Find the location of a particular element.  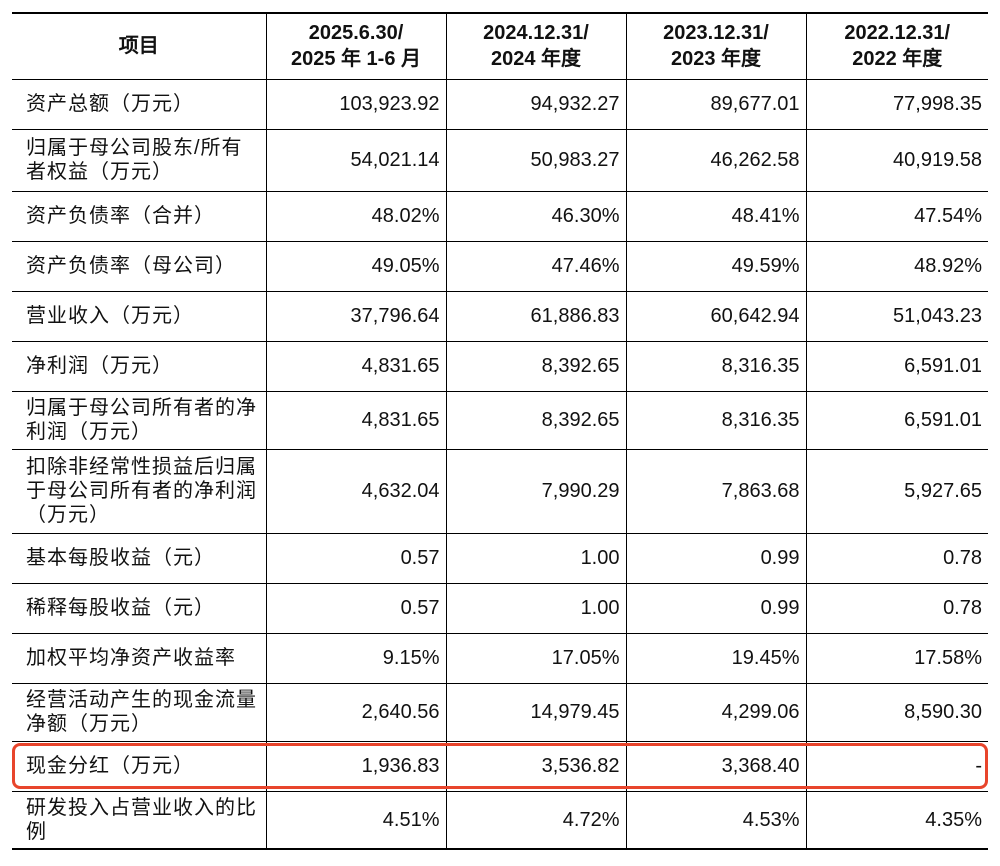

row-label: 归属于母公司所有者的净利润（万元） is located at coordinates (139, 420).